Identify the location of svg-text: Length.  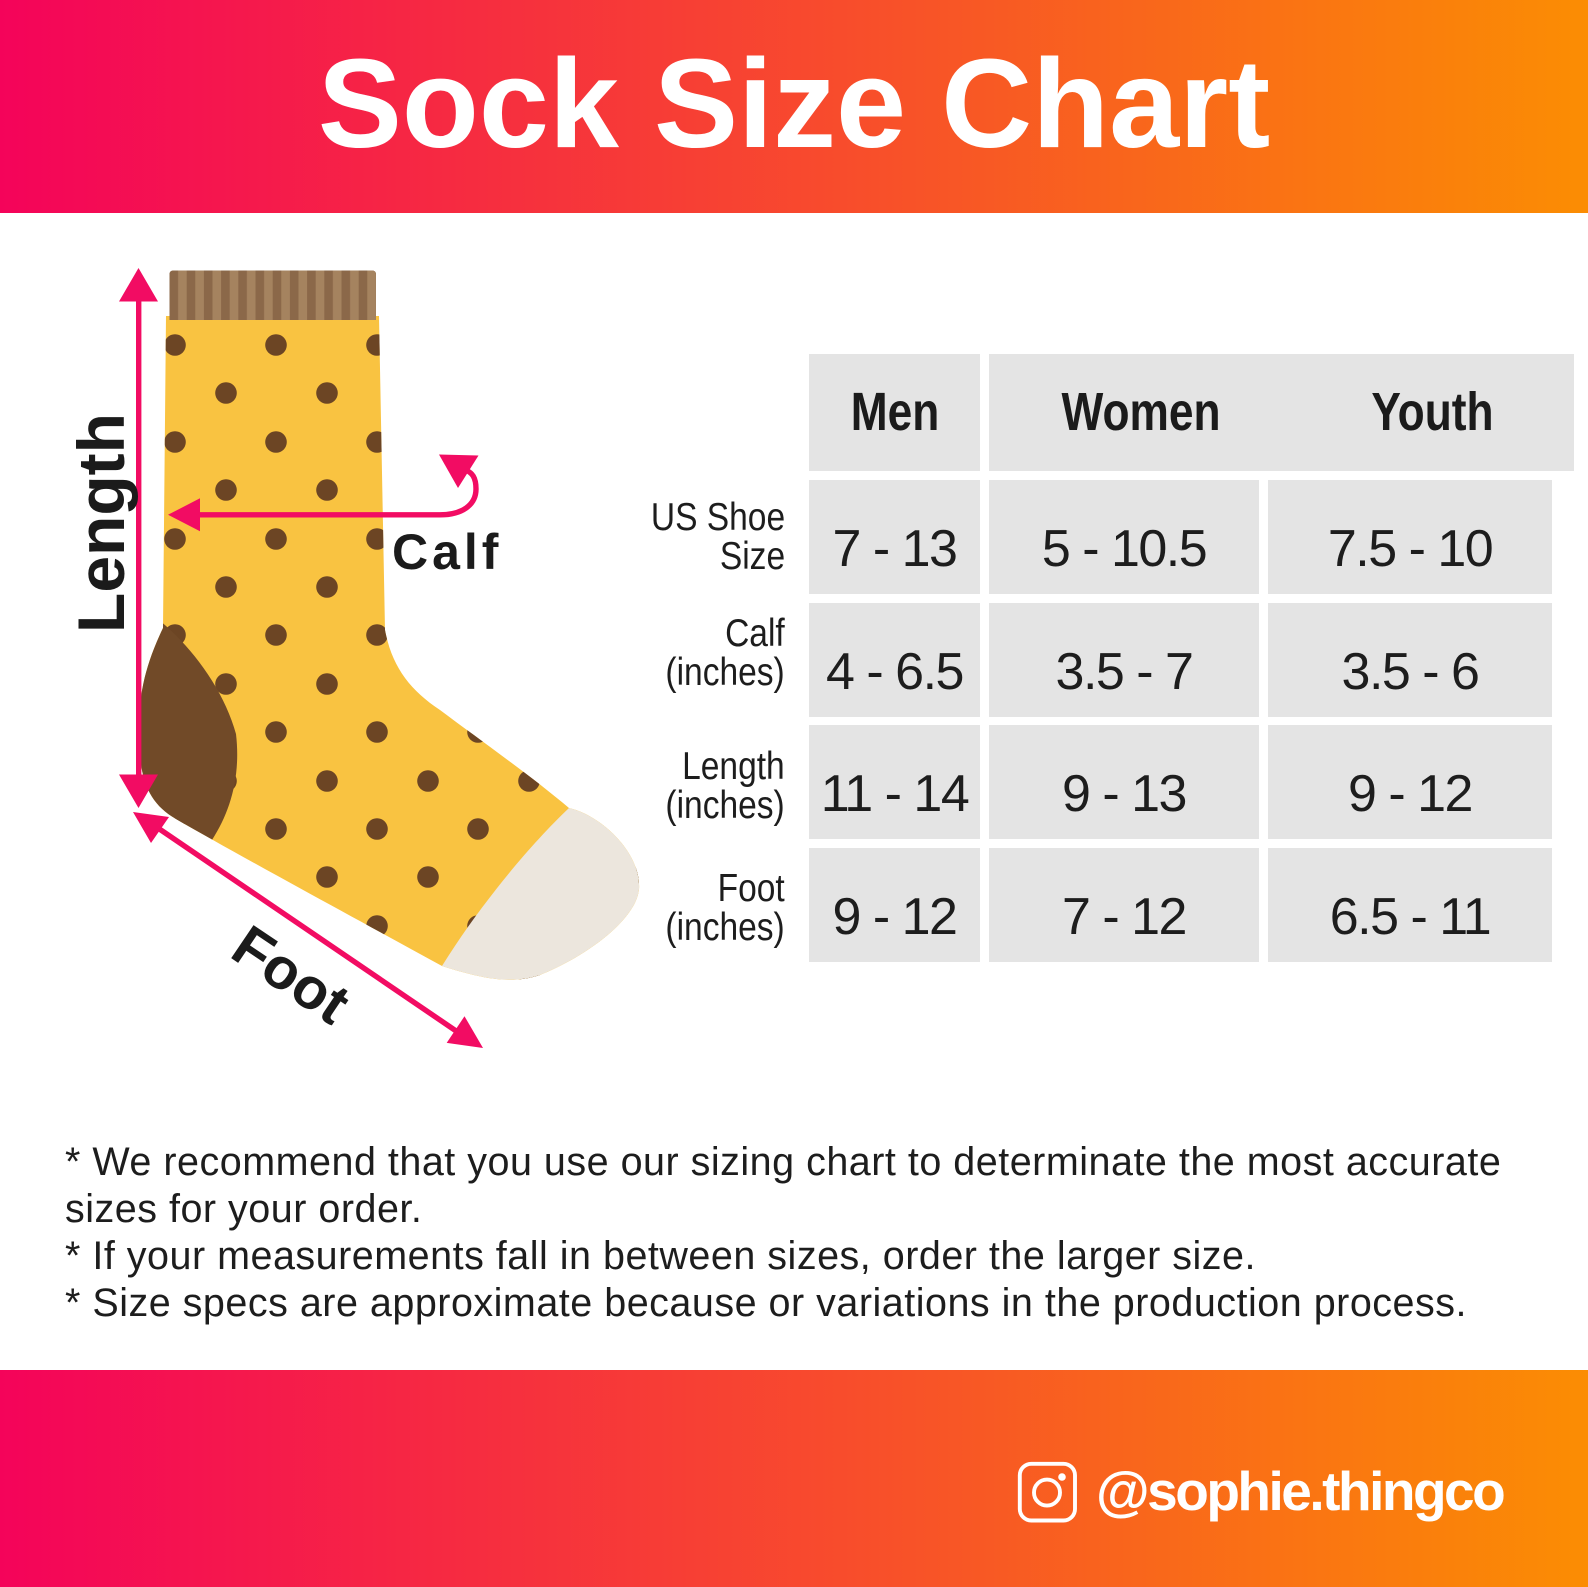
(101, 523).